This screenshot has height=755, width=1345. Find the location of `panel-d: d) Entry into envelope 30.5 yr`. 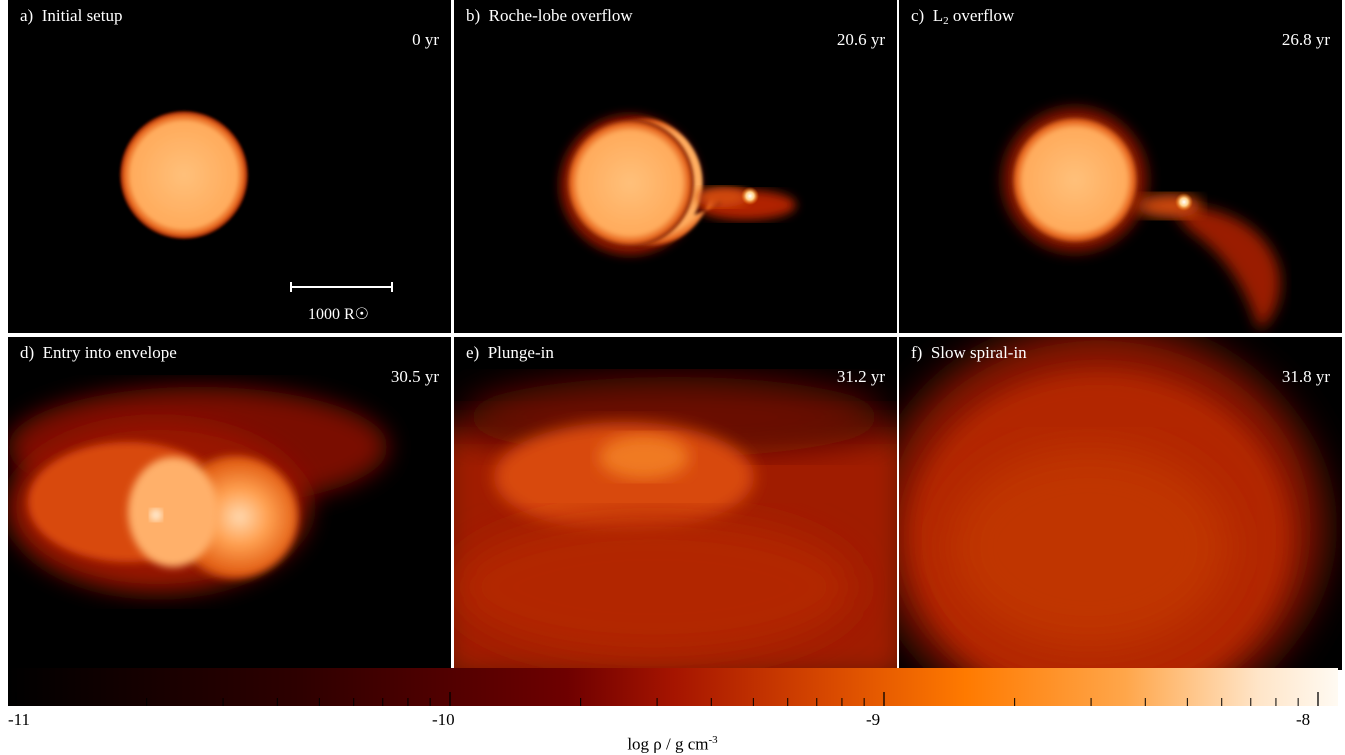

panel-d: d) Entry into envelope 30.5 yr is located at coordinates (229, 503).